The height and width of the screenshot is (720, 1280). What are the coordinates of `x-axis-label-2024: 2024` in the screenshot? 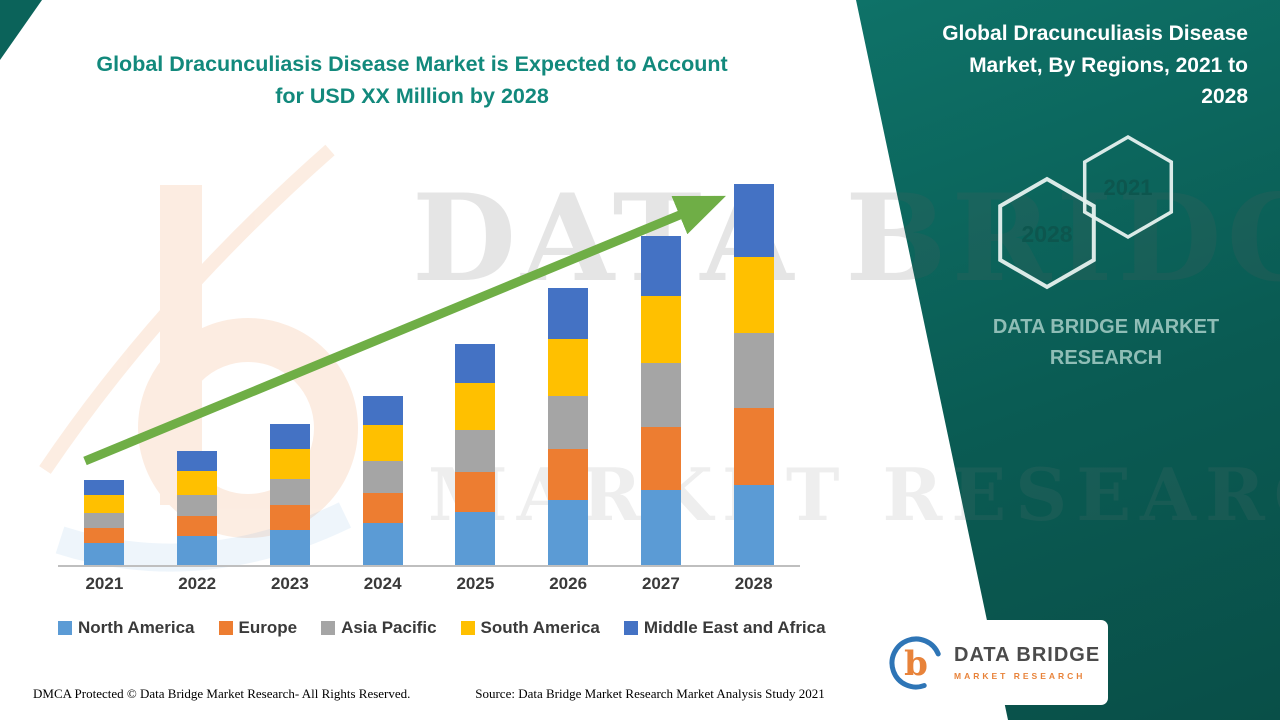 It's located at (382, 583).